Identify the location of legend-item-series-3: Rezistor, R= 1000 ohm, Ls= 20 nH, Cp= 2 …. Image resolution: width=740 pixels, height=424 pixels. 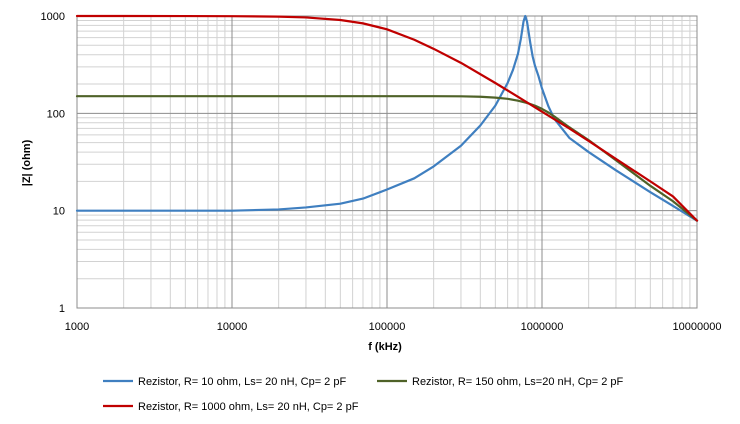
(231, 407).